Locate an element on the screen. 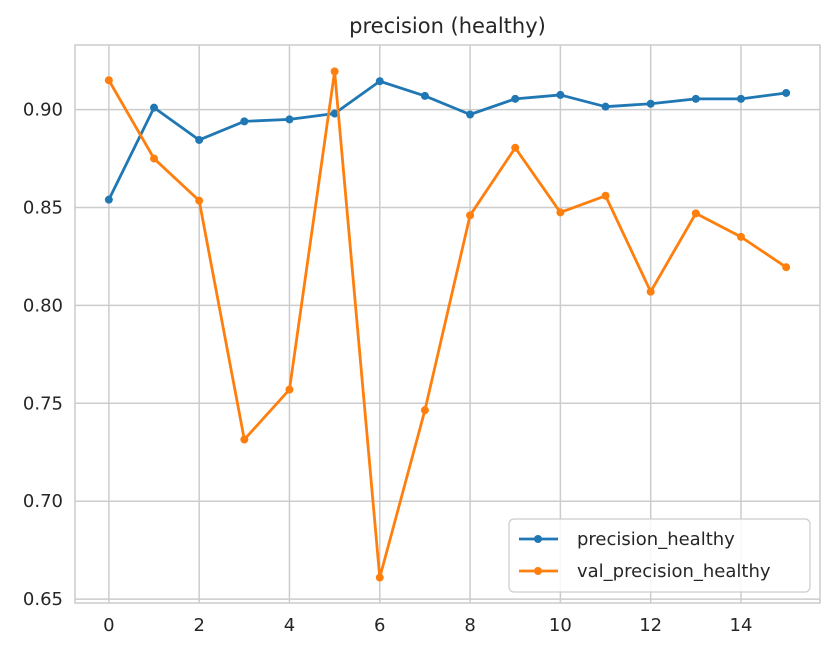  y-tick-label: 0.90 is located at coordinates (43, 110).